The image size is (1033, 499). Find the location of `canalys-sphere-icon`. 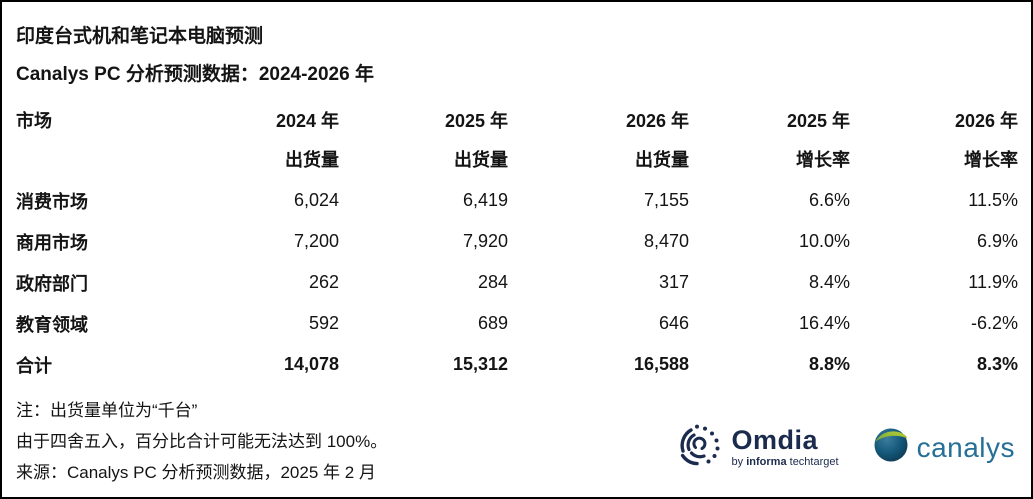

canalys-sphere-icon is located at coordinates (891, 447).